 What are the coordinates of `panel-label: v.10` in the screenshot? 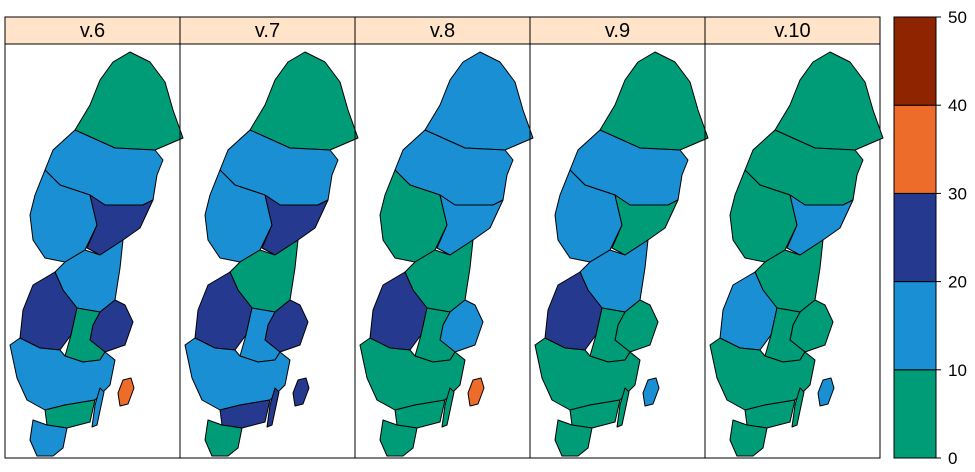 It's located at (792, 31).